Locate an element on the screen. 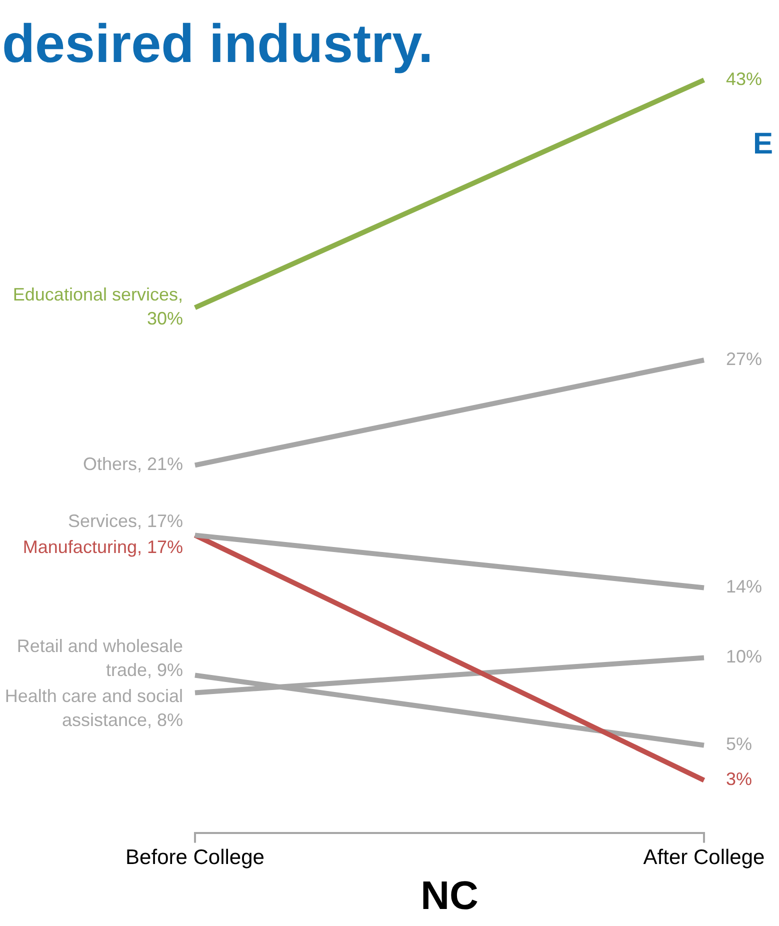  data-label: 14% is located at coordinates (744, 586).